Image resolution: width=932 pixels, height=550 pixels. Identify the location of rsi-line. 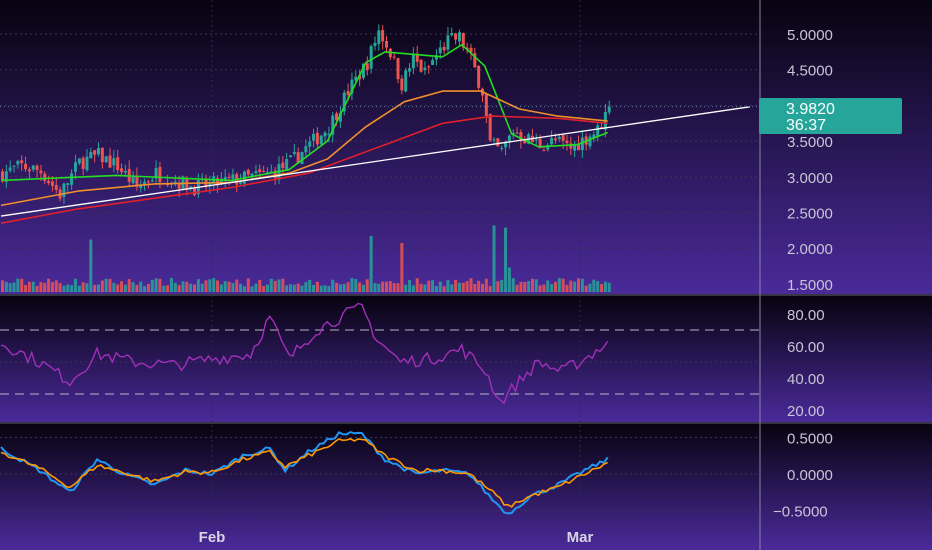
(304, 353).